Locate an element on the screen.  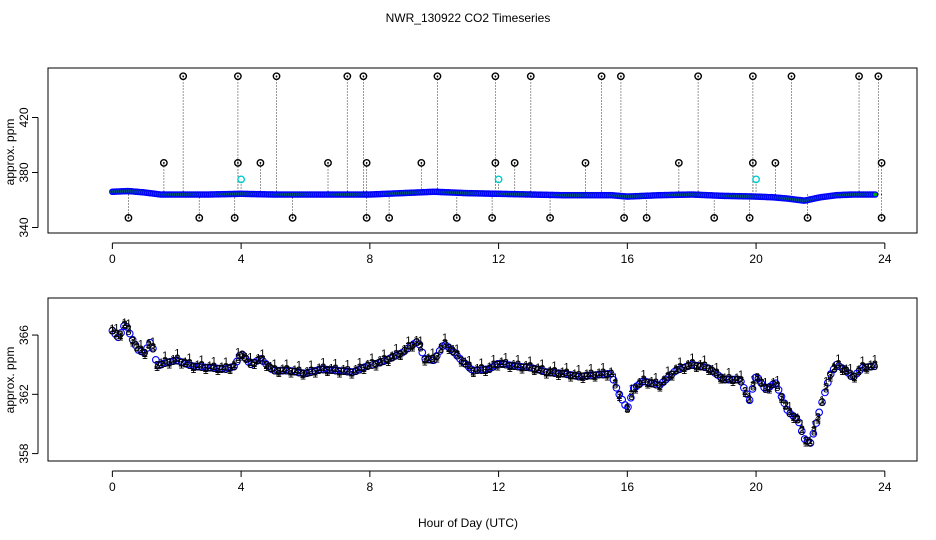
top-x-axis: 0 4 8 12 16 20 24 is located at coordinates (500, 254).